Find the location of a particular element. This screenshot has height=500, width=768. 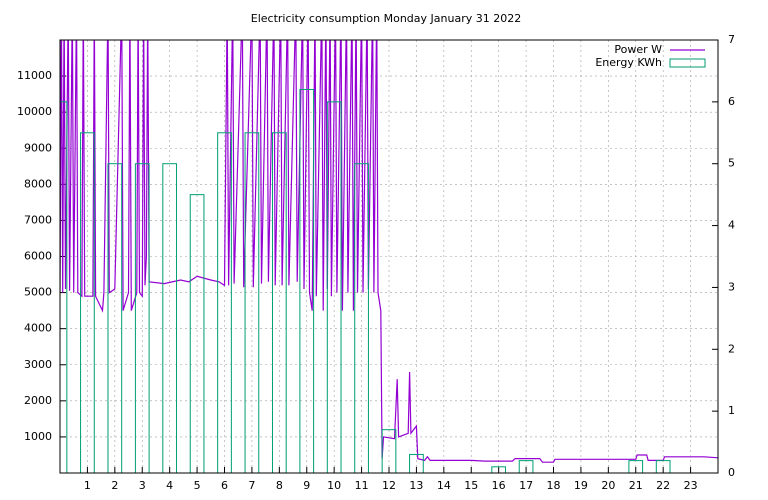

y2-tick-label: 4 is located at coordinates (731, 225).